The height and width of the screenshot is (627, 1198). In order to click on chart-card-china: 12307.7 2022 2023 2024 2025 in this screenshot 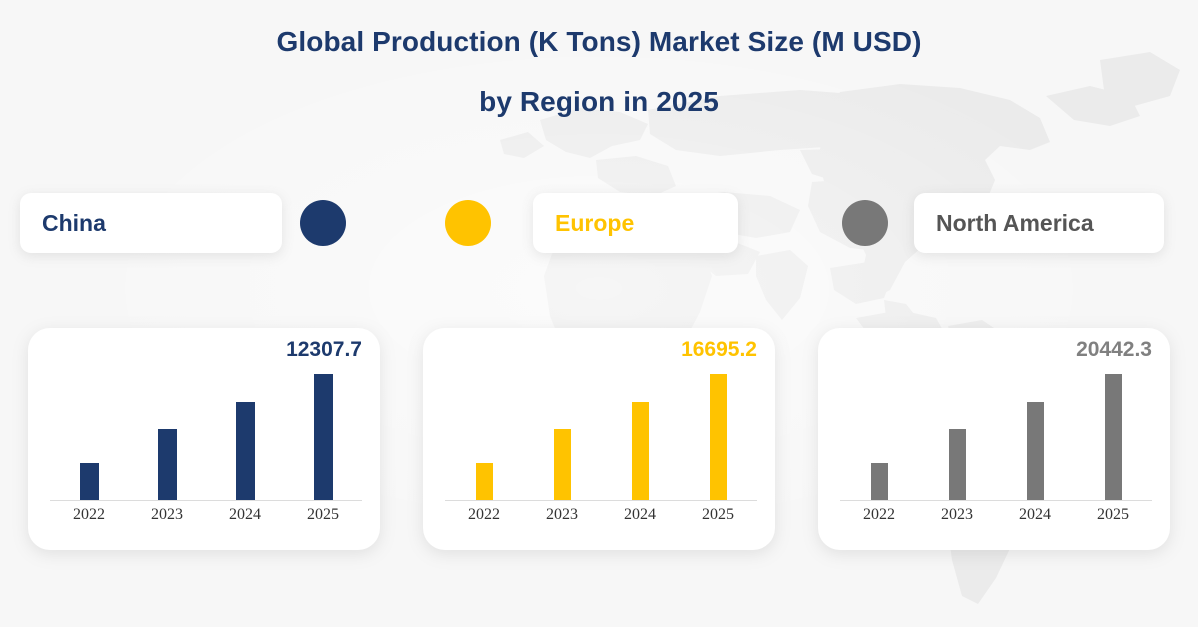, I will do `click(204, 439)`.